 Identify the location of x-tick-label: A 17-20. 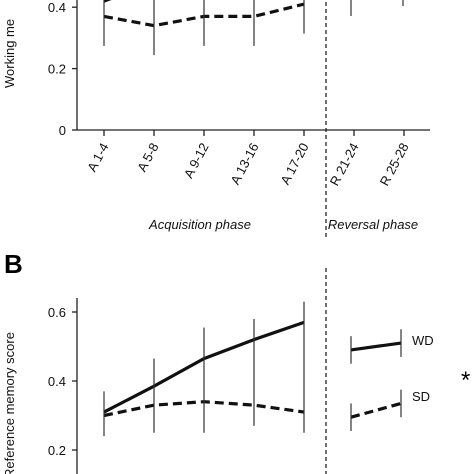
(294, 163).